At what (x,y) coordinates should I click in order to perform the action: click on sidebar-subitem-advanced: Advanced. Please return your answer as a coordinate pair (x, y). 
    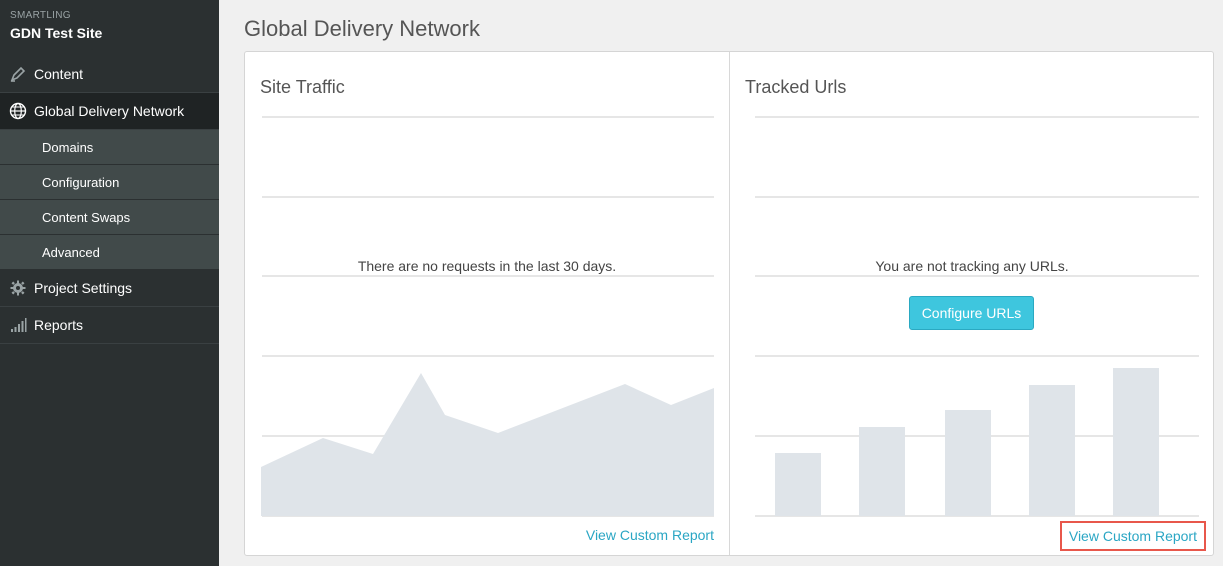
    Looking at the image, I should click on (109, 252).